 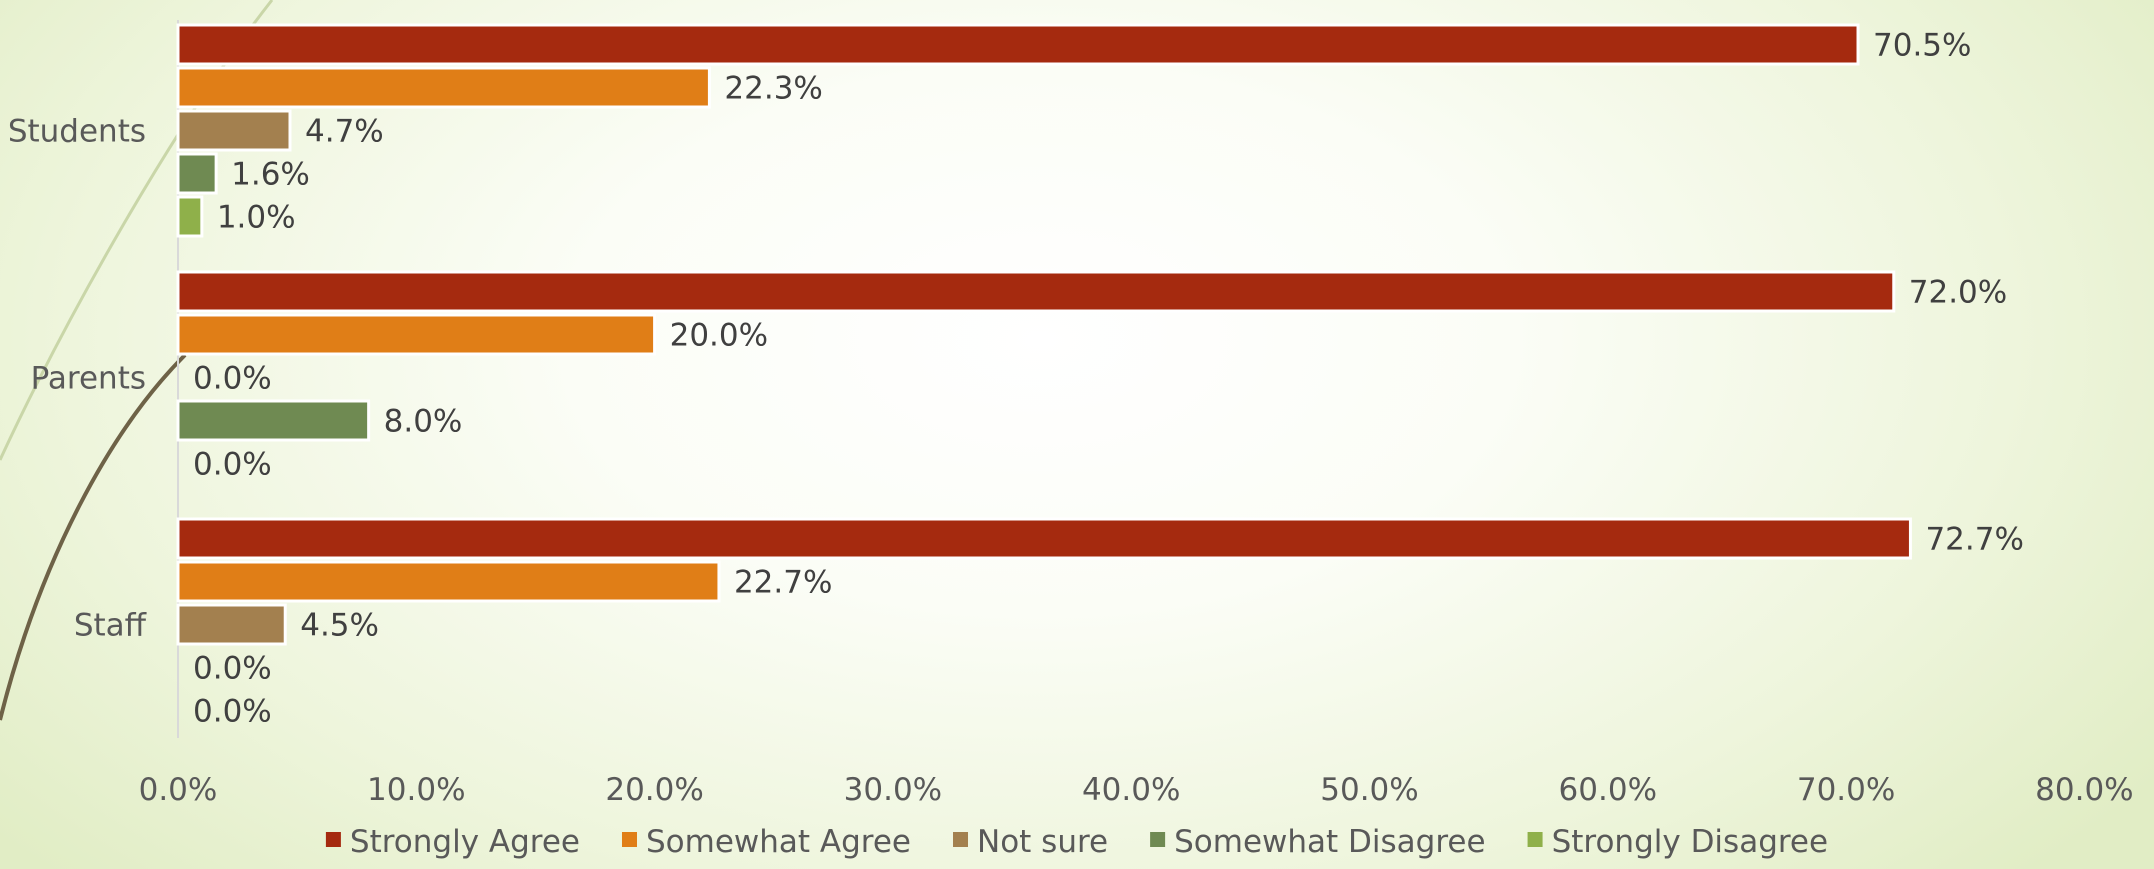 I want to click on x-tick-label: 0.0%, so click(x=178, y=790).